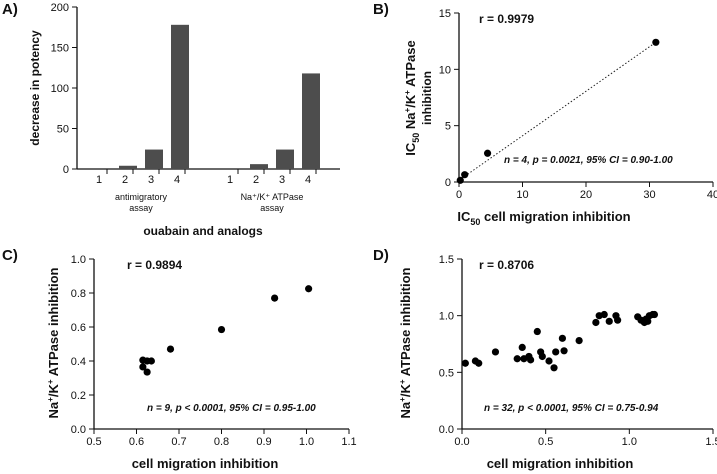 This screenshot has height=474, width=717. I want to click on panel-c-x-tick-label: 1.1, so click(348, 442).